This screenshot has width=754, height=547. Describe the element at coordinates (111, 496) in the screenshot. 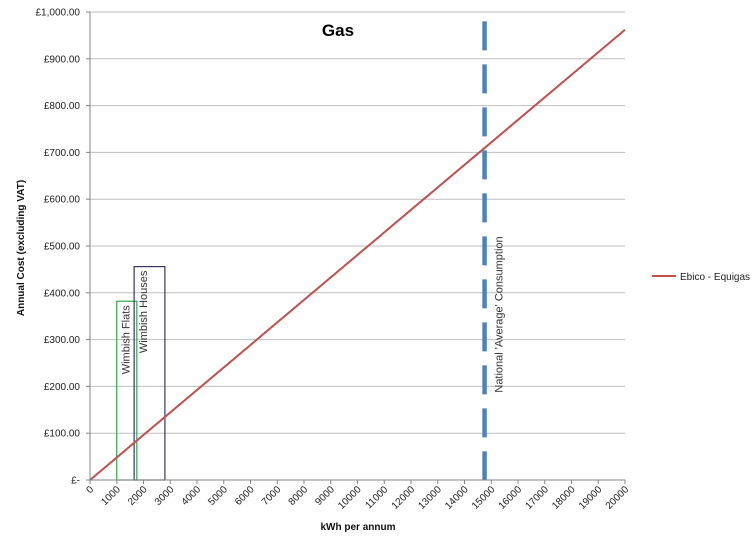

I see `x-tick-label-1000: 1000` at that location.